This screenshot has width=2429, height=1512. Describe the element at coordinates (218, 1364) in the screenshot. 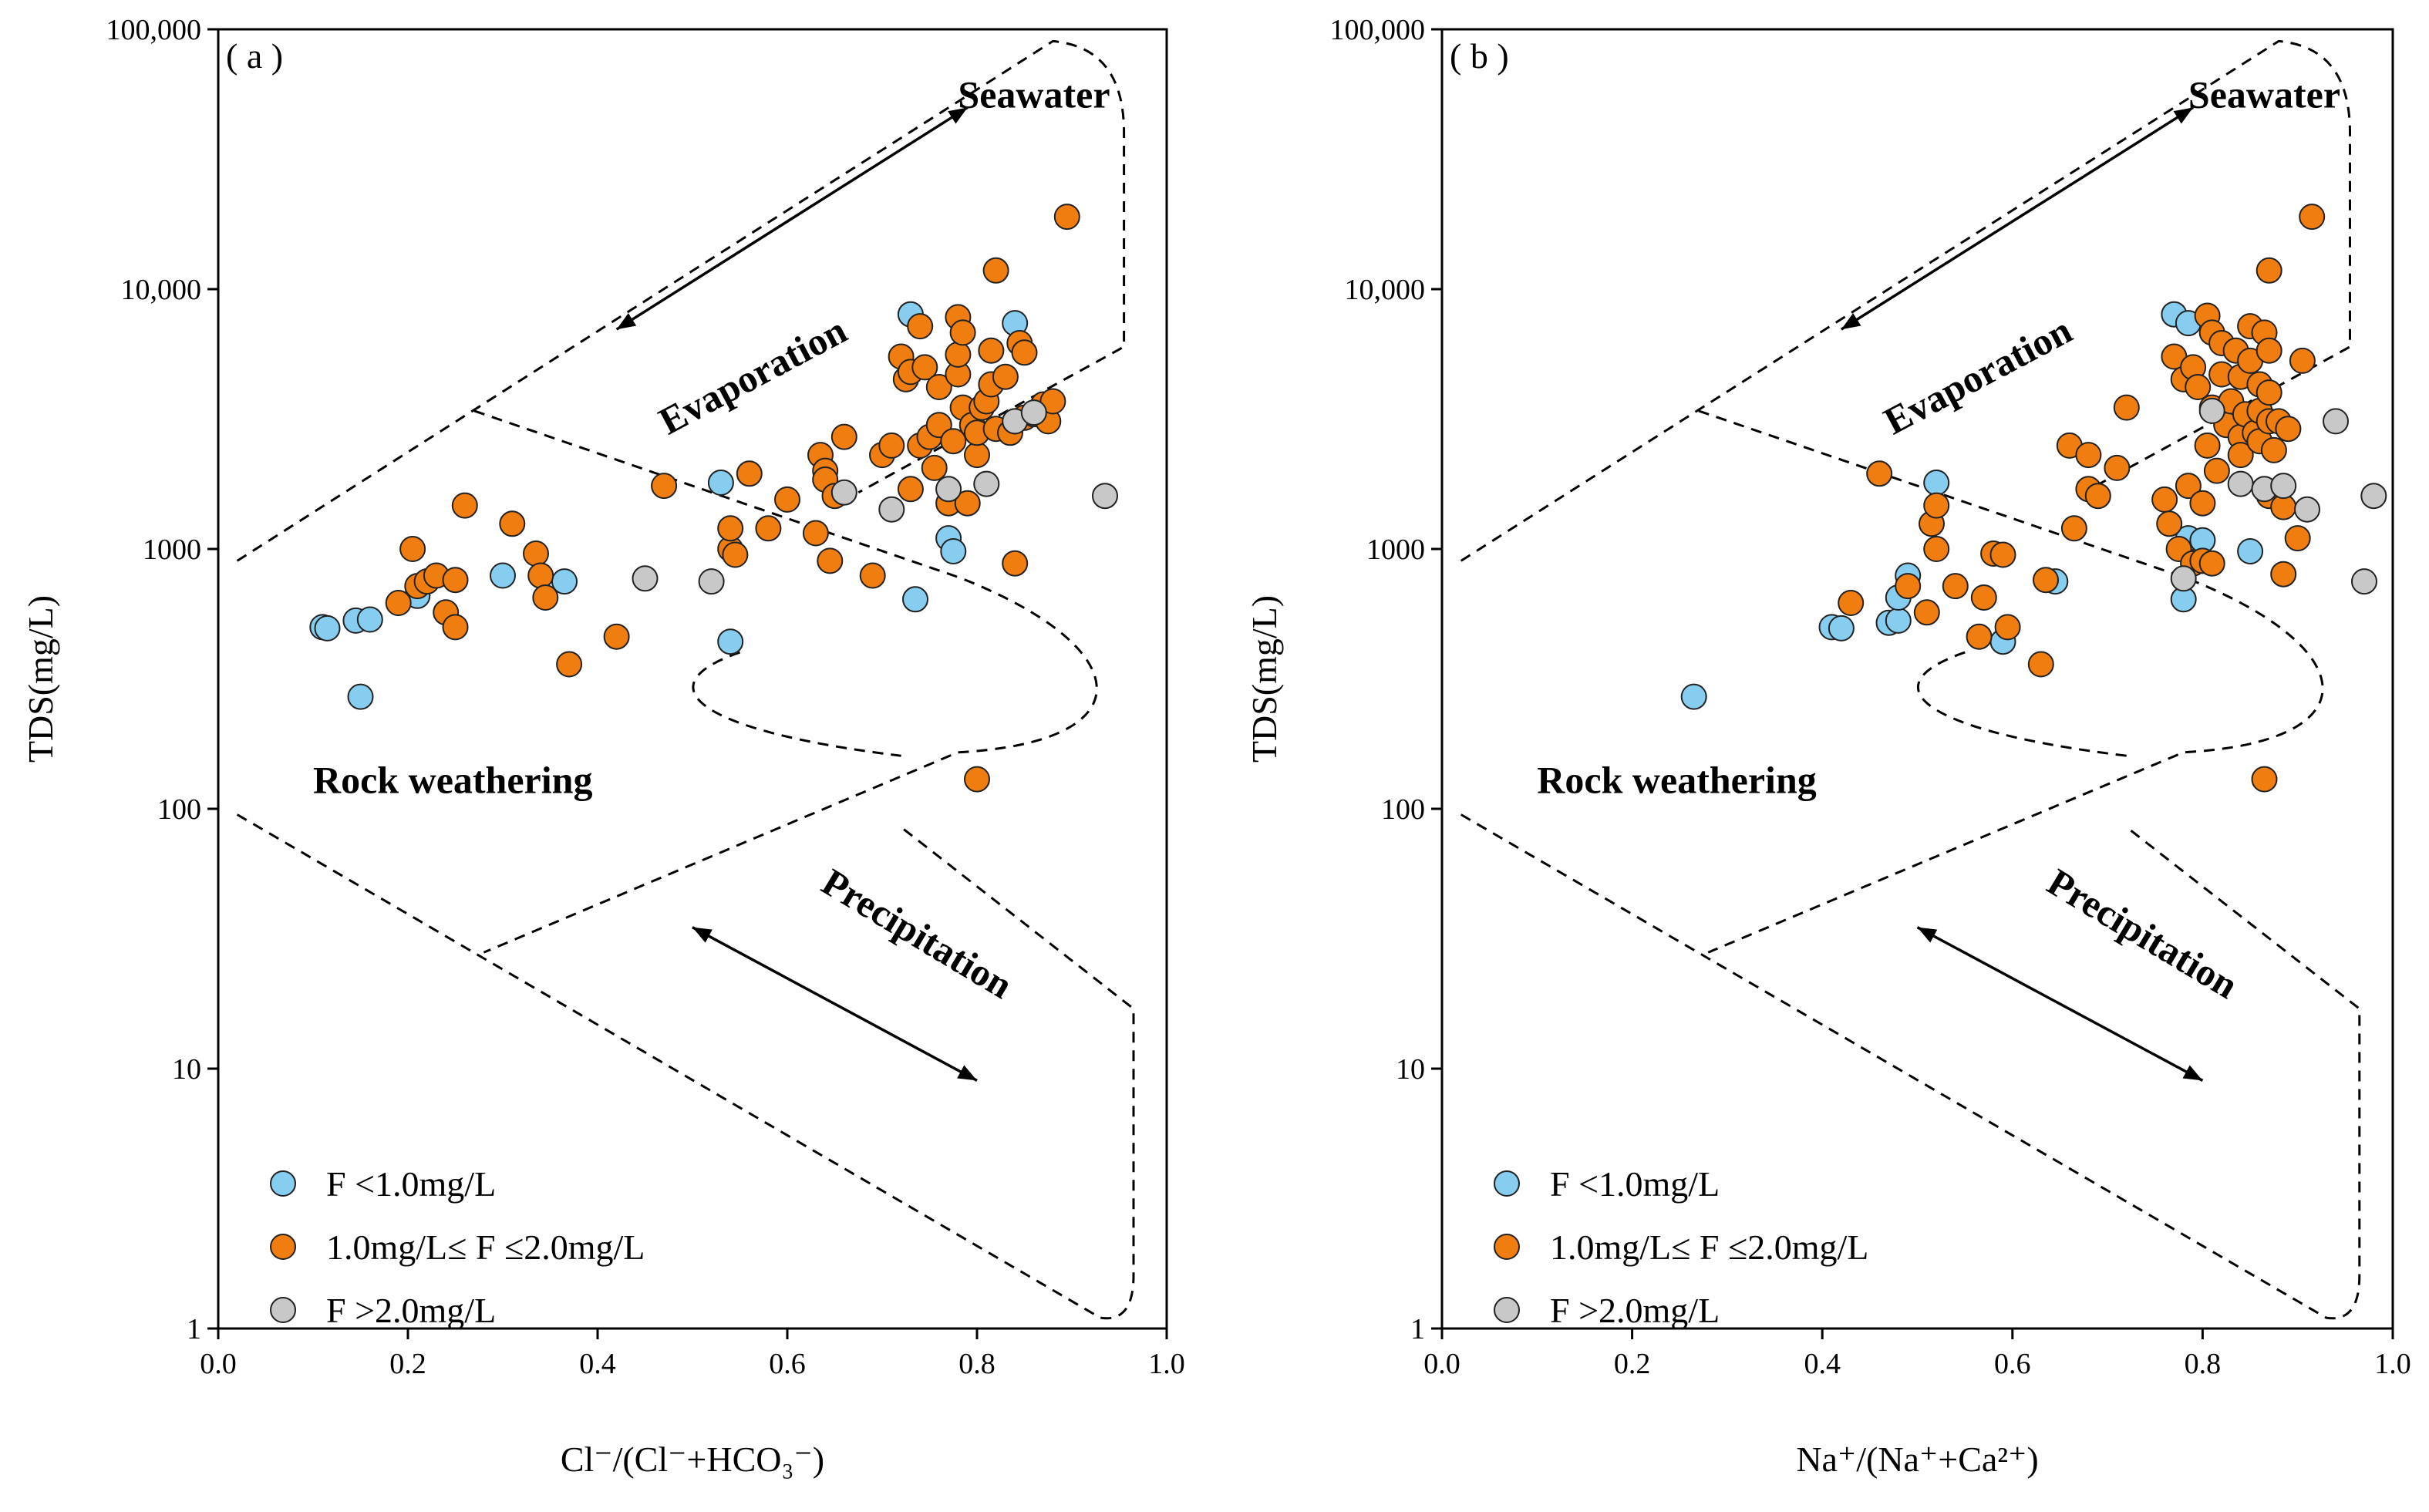

I see `x-tick-label-a: 0.0` at that location.